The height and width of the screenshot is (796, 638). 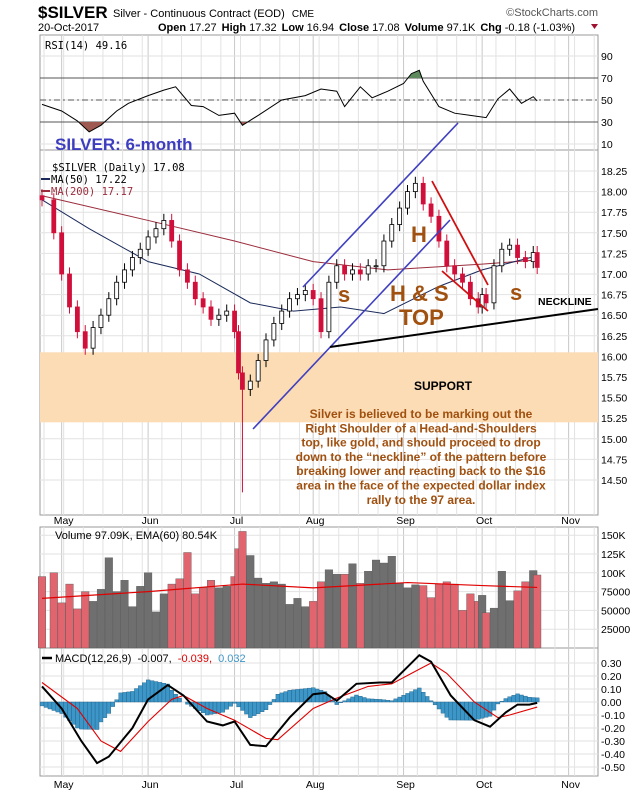 I want to click on price-y-tick: 15.25, so click(x=614, y=419).